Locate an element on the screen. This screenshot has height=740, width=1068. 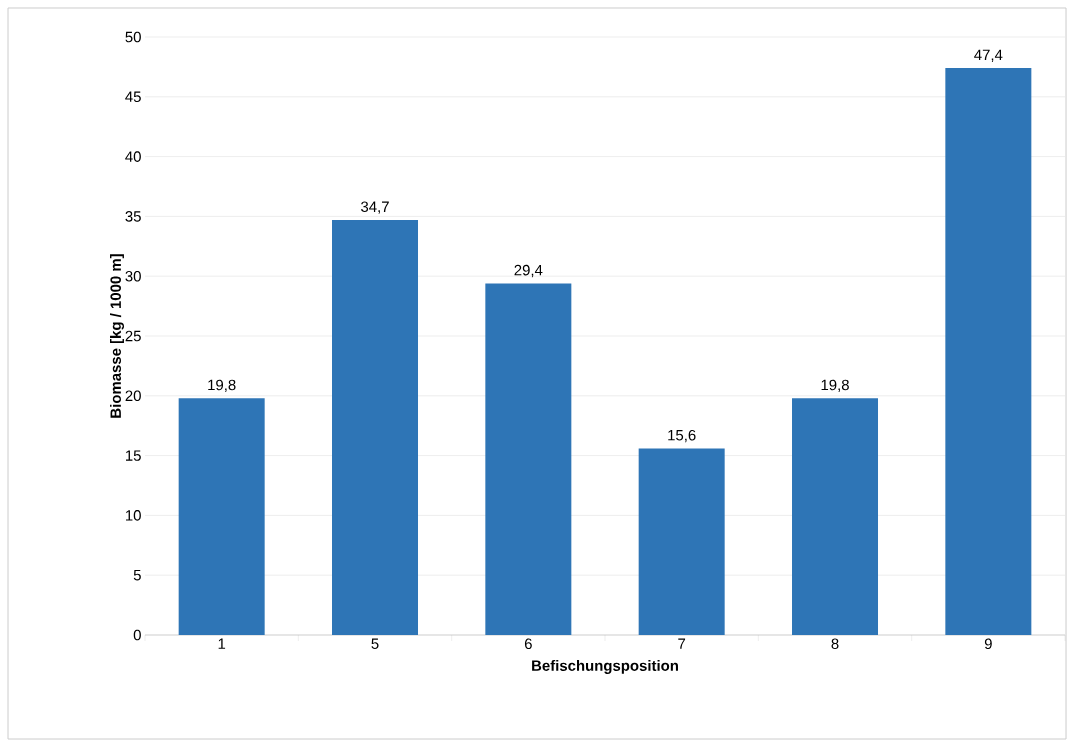
data-label: 34,7 is located at coordinates (375, 207).